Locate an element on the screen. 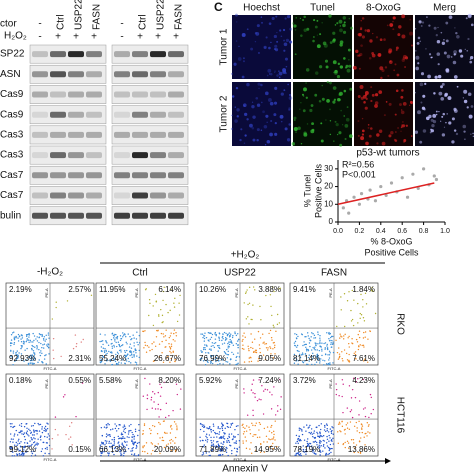  blot-h2o2-mark: + is located at coordinates (158, 37).